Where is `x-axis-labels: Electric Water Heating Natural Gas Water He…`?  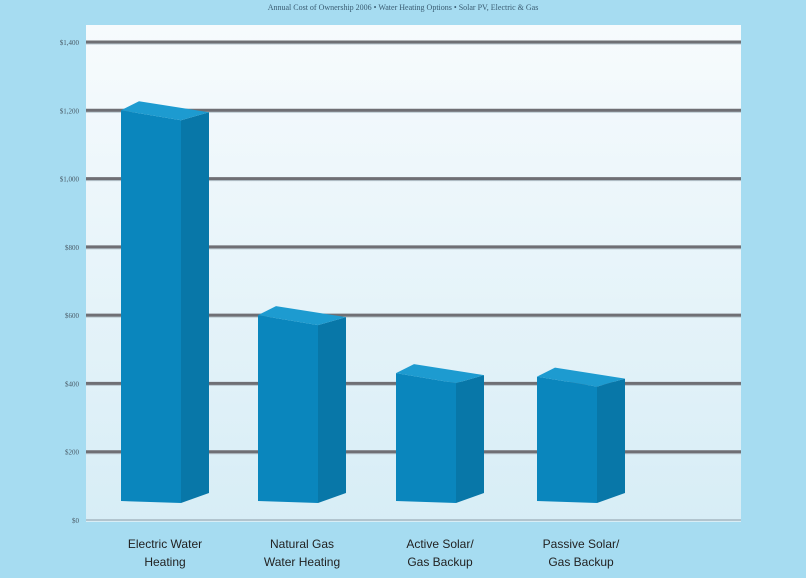
x-axis-labels: Electric Water Heating Natural Gas Water He… is located at coordinates (374, 553).